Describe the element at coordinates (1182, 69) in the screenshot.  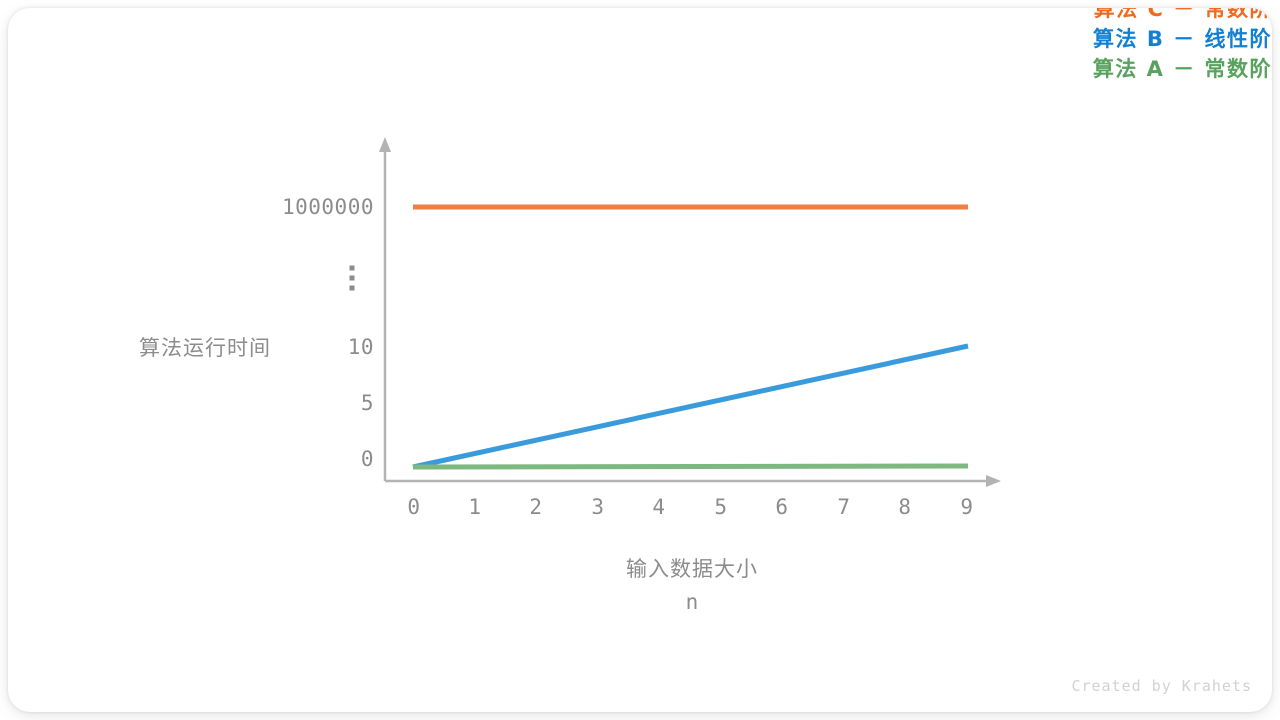
I see `legend-label-series-a: 算法 A － 常数阶` at that location.